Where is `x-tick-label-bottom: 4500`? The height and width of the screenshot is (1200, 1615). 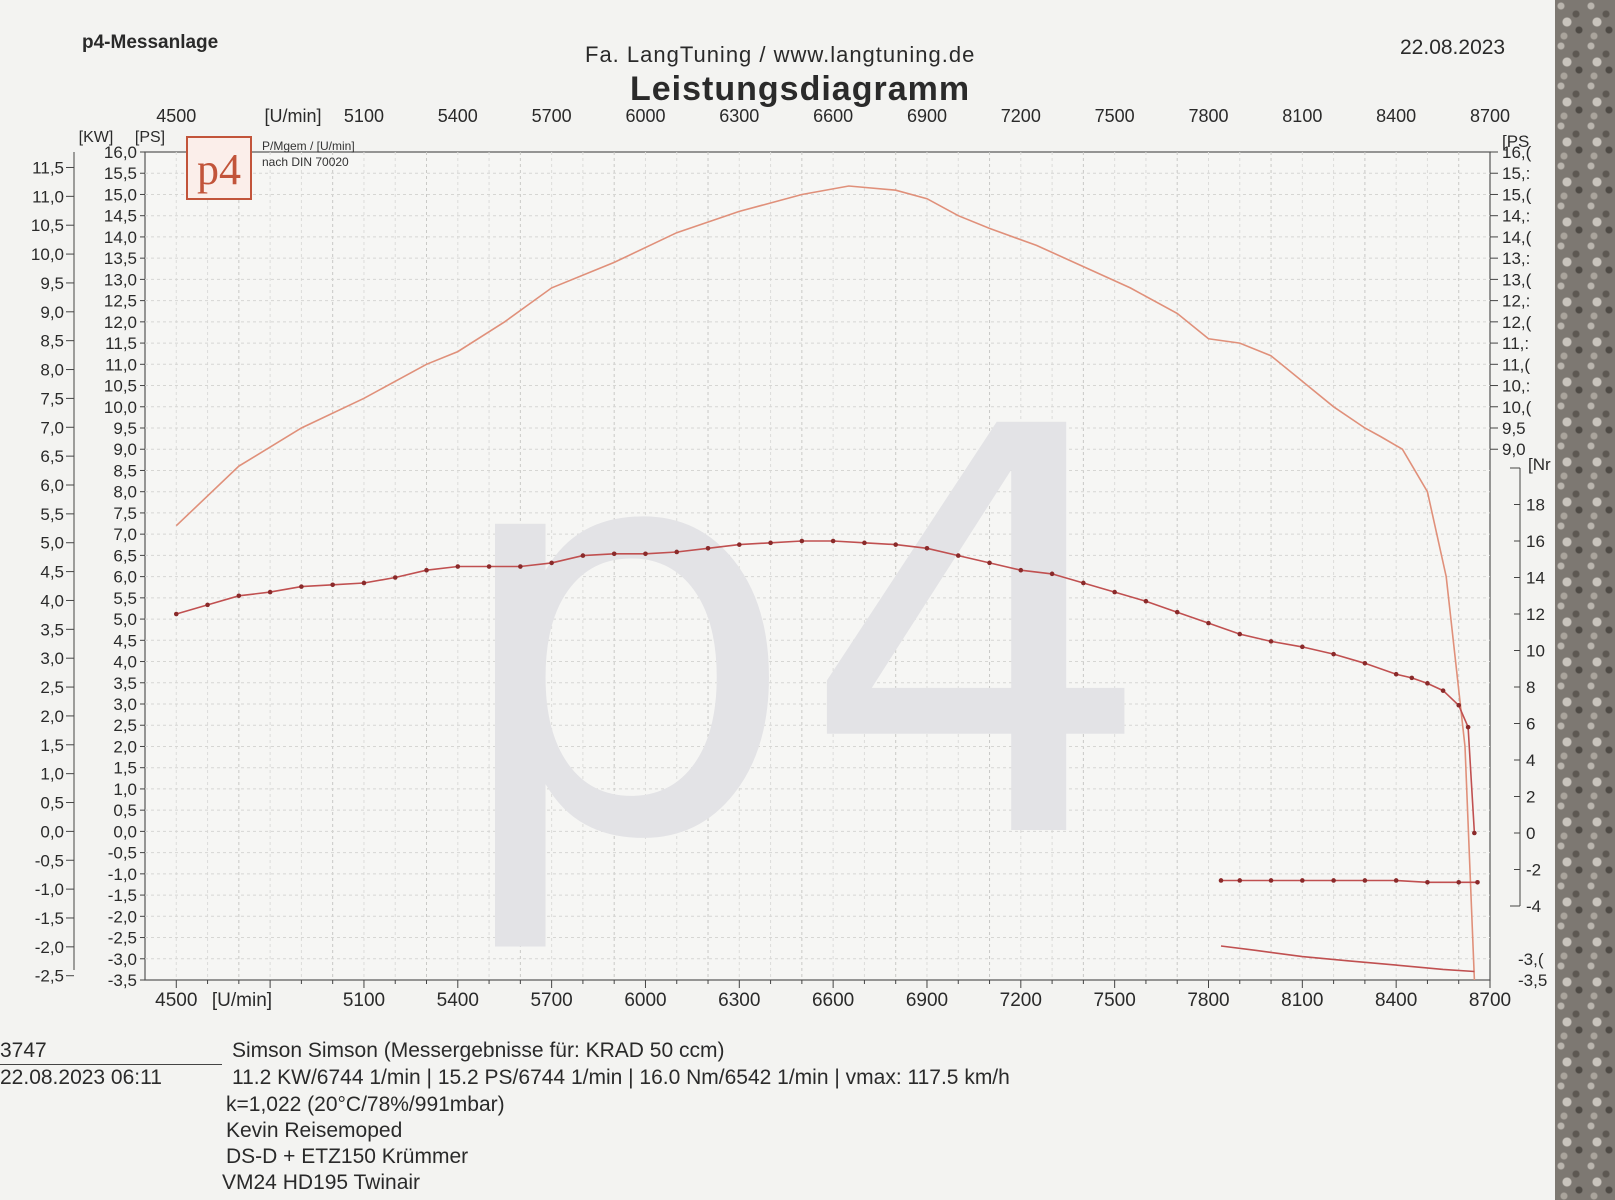
x-tick-label-bottom: 4500 is located at coordinates (176, 1000).